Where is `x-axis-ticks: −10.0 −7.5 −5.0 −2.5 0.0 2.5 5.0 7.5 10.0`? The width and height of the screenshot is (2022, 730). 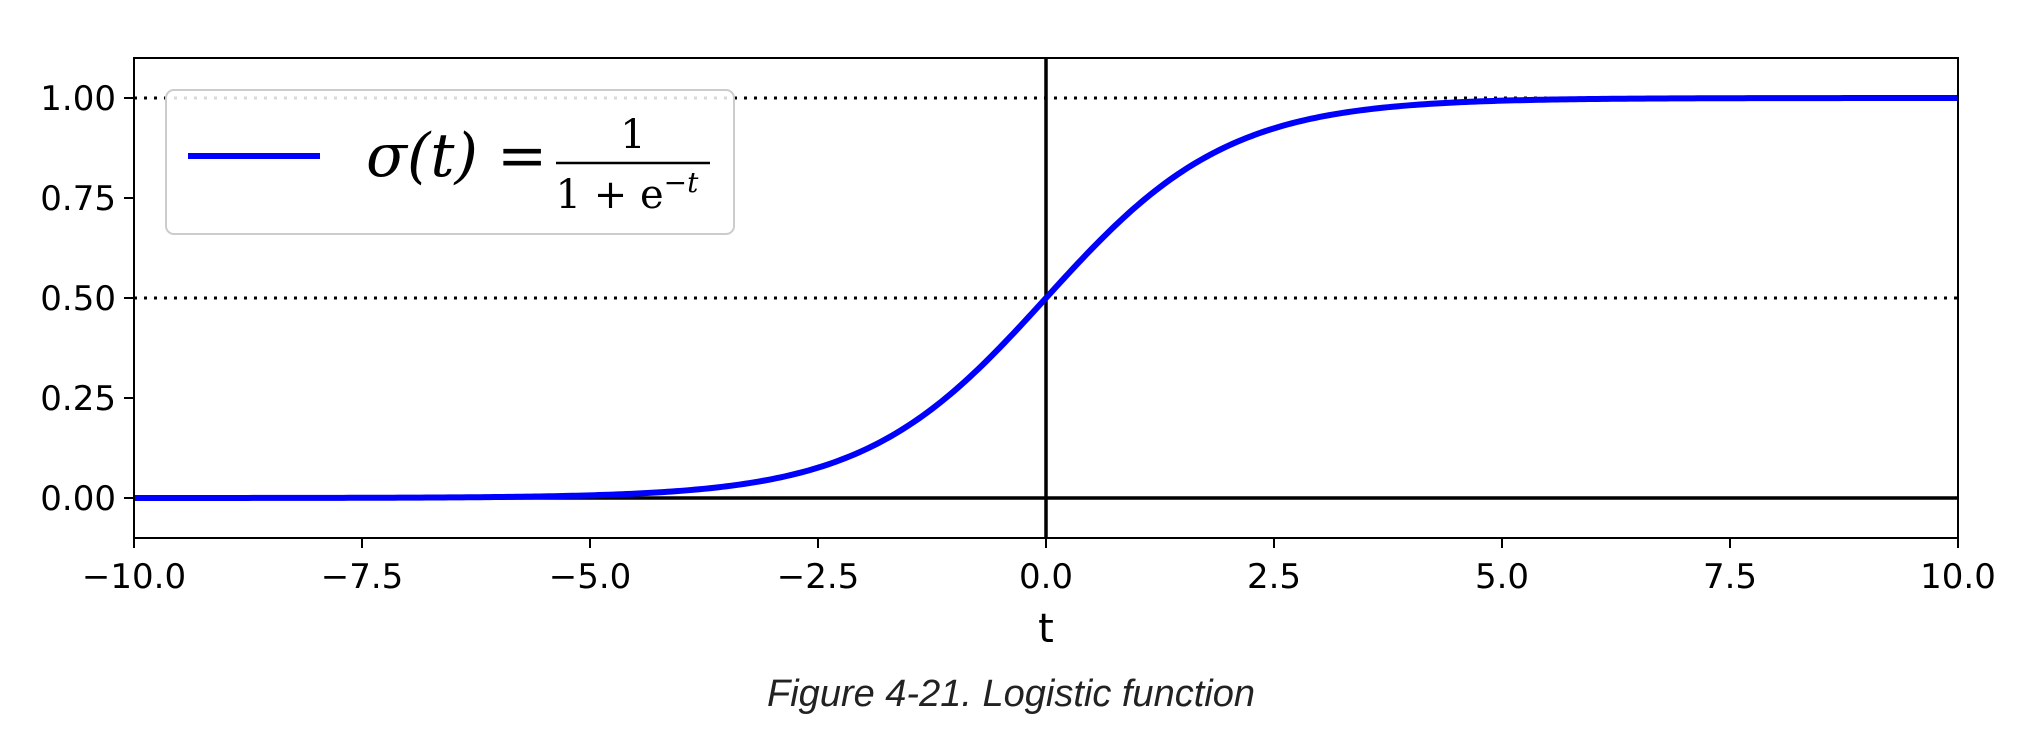 x-axis-ticks: −10.0 −7.5 −5.0 −2.5 0.0 2.5 5.0 7.5 10.0 is located at coordinates (1039, 567).